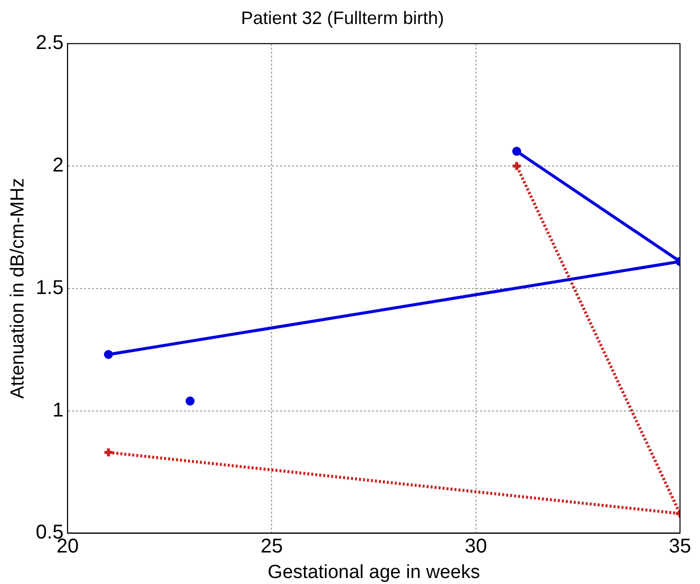 Image resolution: width=700 pixels, height=584 pixels. I want to click on y-tick-label: 2, so click(58, 165).